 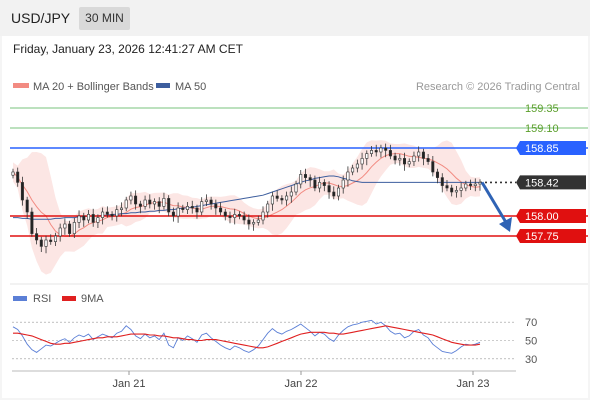 I want to click on rsi-tick-label-50: 50, so click(x=531, y=342).